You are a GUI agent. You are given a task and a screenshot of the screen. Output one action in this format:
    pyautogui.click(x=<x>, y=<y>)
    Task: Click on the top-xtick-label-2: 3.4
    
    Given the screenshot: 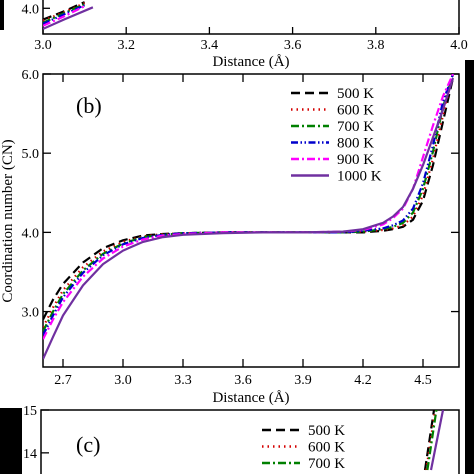 What is the action you would take?
    pyautogui.click(x=210, y=45)
    